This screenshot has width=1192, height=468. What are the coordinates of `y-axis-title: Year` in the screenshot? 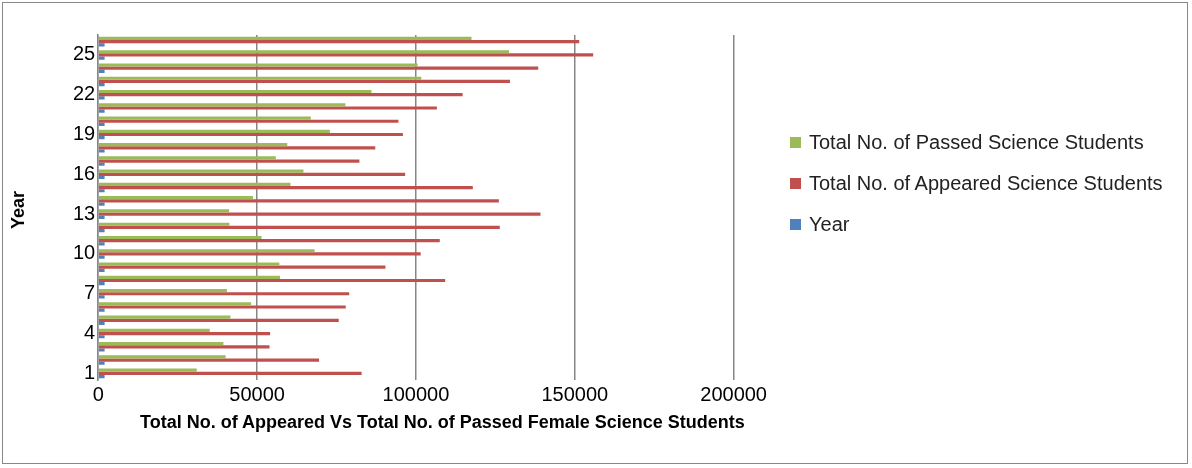 It's located at (18, 210).